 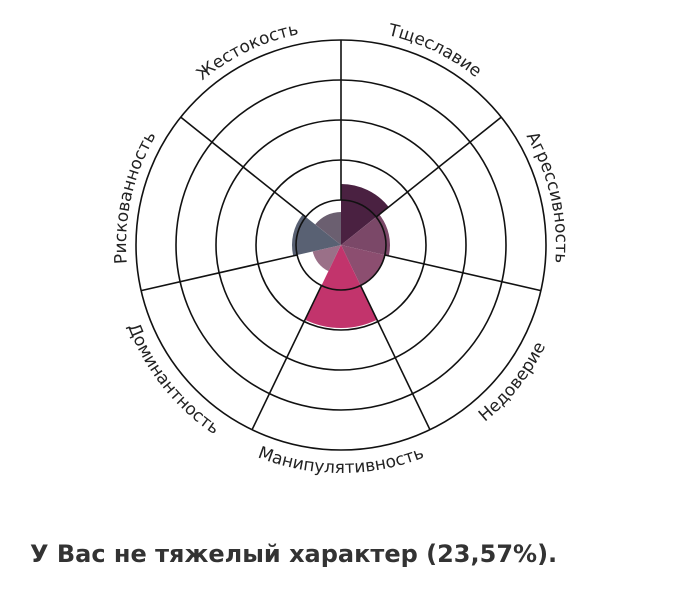 I want to click on category-label-path: Недоверие, so click(x=512, y=382).